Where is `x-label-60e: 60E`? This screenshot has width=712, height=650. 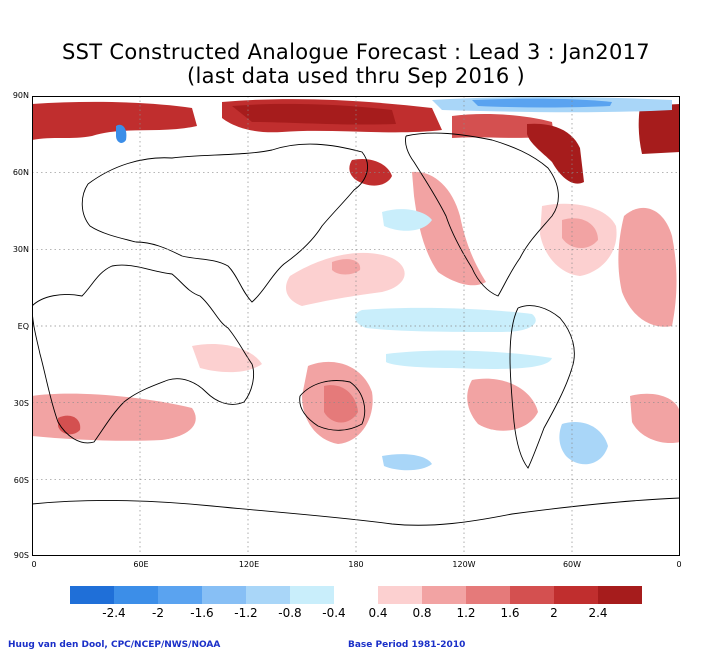
x-label-60e: 60E is located at coordinates (141, 564).